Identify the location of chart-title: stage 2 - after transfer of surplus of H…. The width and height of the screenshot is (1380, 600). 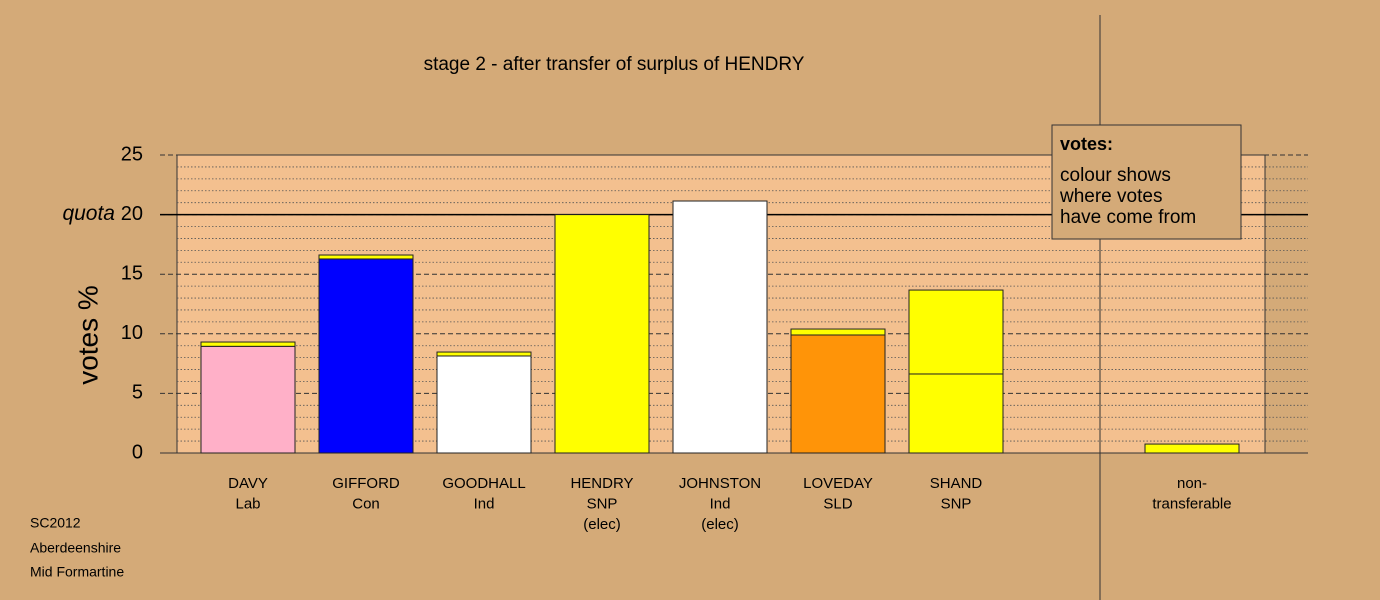
(614, 64).